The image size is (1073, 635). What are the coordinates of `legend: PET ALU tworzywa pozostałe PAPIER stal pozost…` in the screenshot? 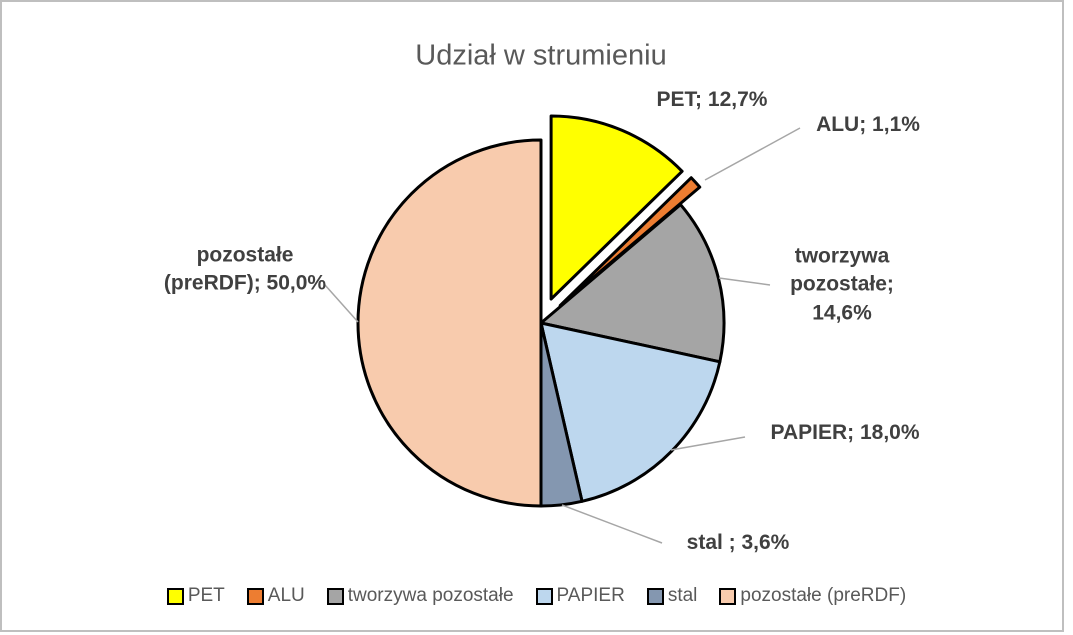 It's located at (536, 596).